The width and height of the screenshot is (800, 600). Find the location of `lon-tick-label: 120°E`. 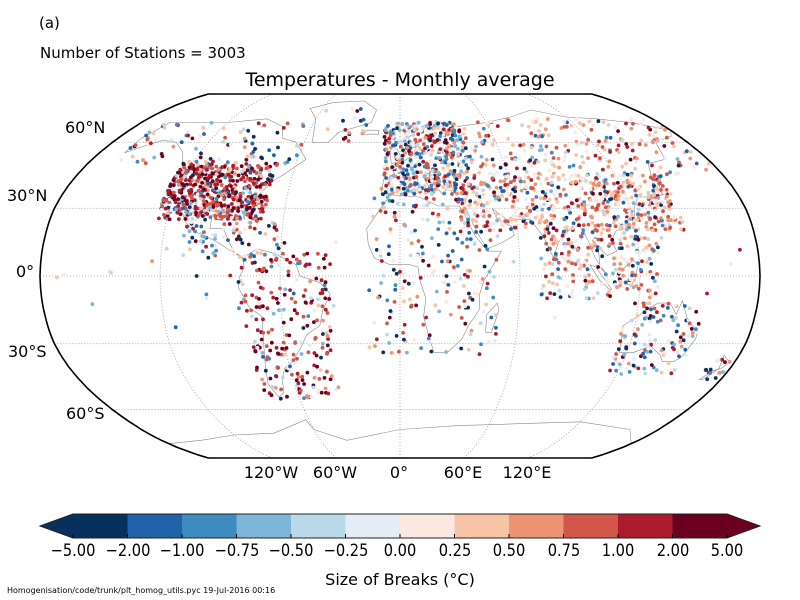

lon-tick-label: 120°E is located at coordinates (527, 472).